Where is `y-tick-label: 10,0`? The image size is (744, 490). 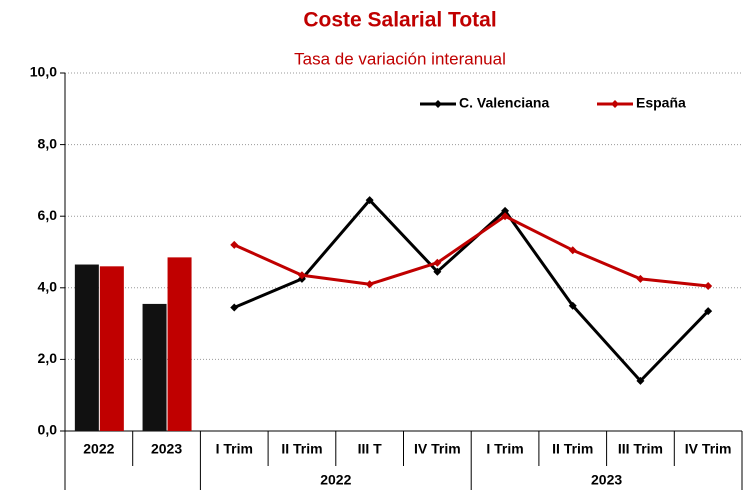
y-tick-label: 10,0 is located at coordinates (43, 72).